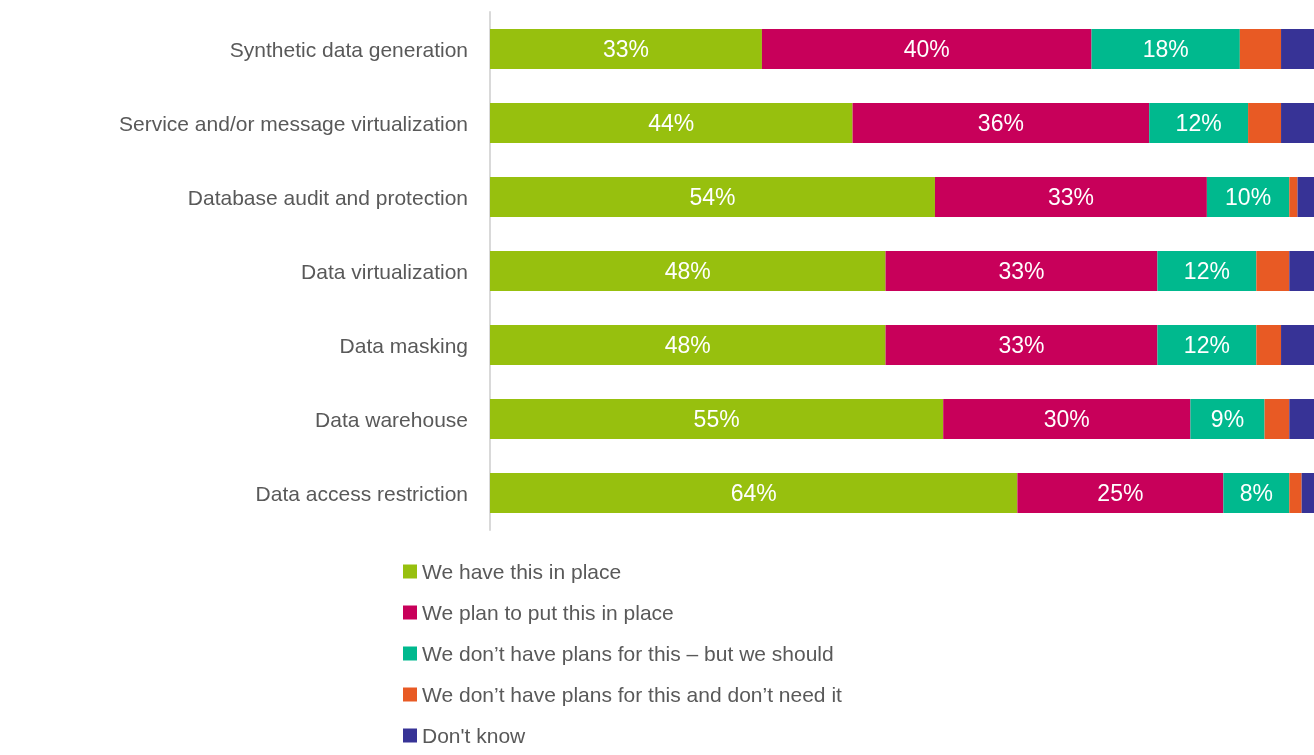 The image size is (1314, 755). I want to click on legend-label: We don’t have plans for this – but we should, so click(628, 653).